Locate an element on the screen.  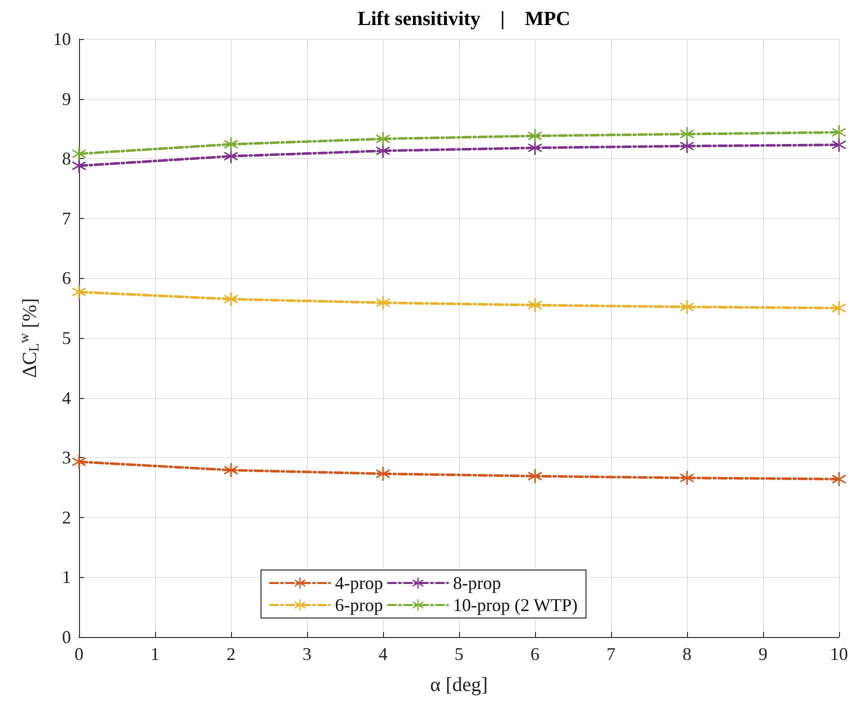
x-tick-label: 4 is located at coordinates (383, 654).